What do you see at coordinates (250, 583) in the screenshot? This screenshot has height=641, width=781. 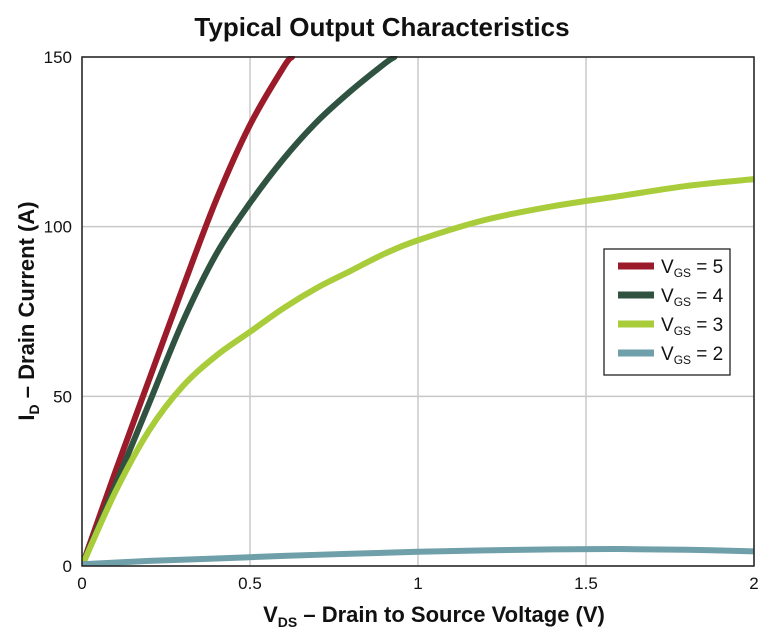 I see `x-tick-label: 0.5` at bounding box center [250, 583].